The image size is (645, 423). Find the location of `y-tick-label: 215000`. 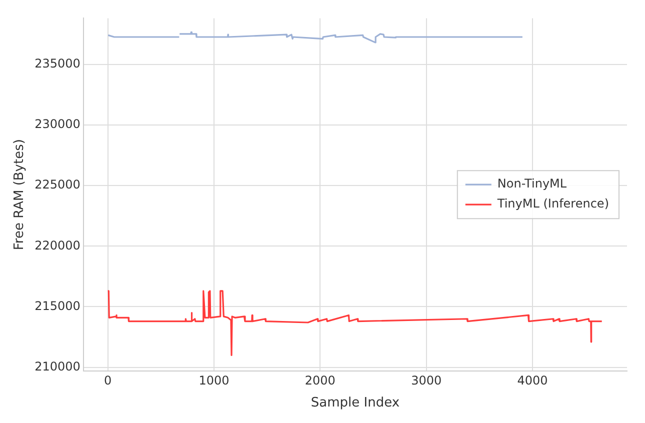

y-tick-label: 215000 is located at coordinates (57, 305).